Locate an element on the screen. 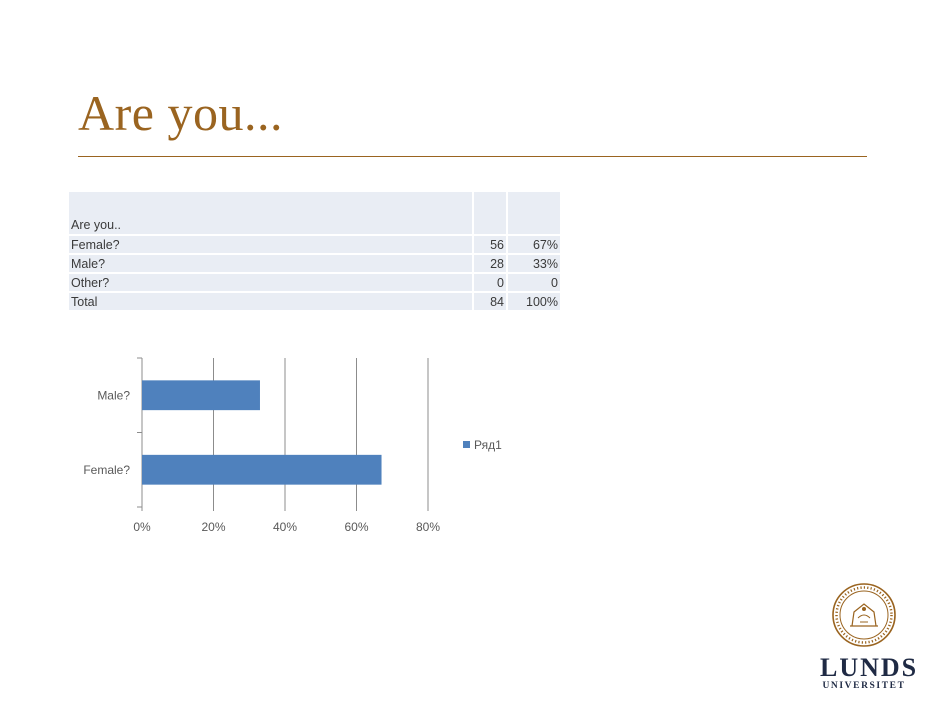 This screenshot has width=945, height=718. table-row-male: Male? 28 33% is located at coordinates (314, 263).